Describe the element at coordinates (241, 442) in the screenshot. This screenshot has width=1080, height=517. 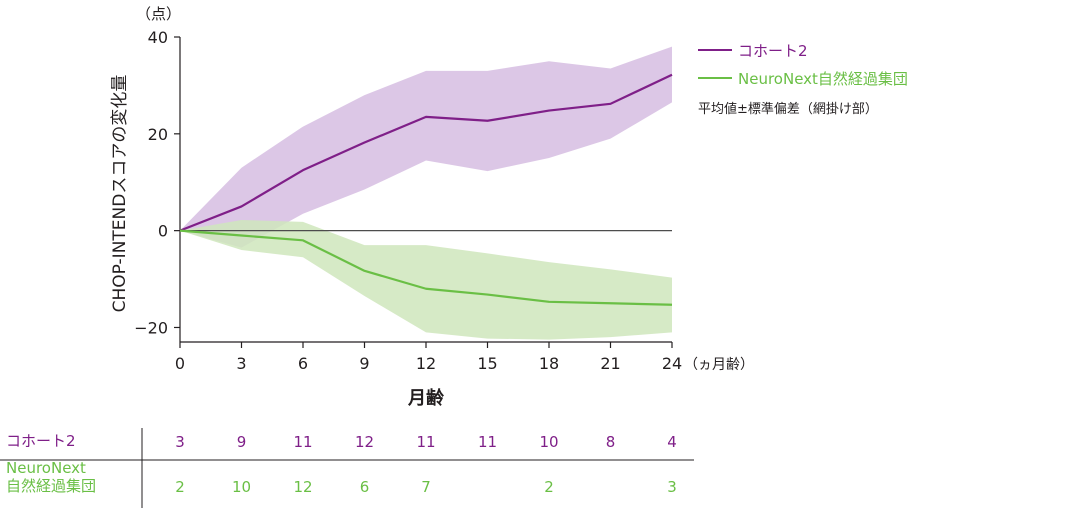
I see `n-table-cell: 9` at that location.